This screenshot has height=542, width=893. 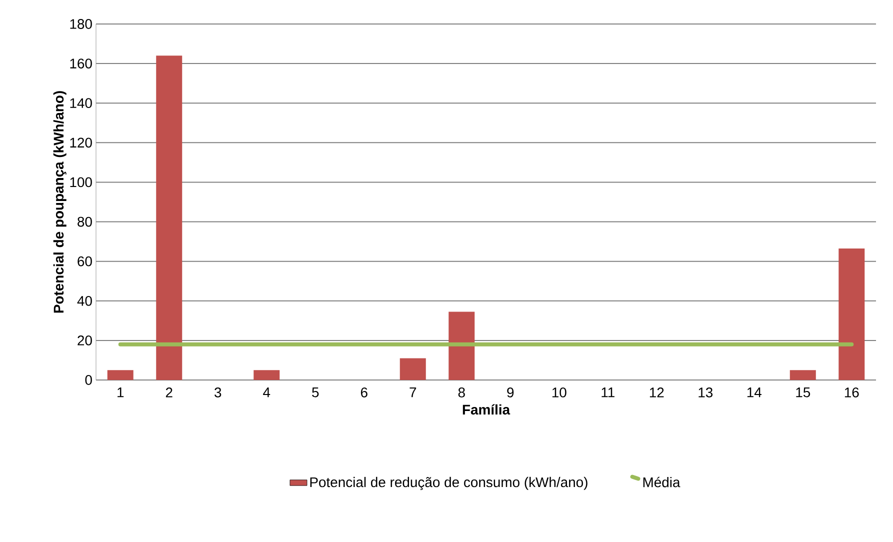 I want to click on y-axis-title: Potencial de poupança (kWh/ano), so click(x=59, y=202).